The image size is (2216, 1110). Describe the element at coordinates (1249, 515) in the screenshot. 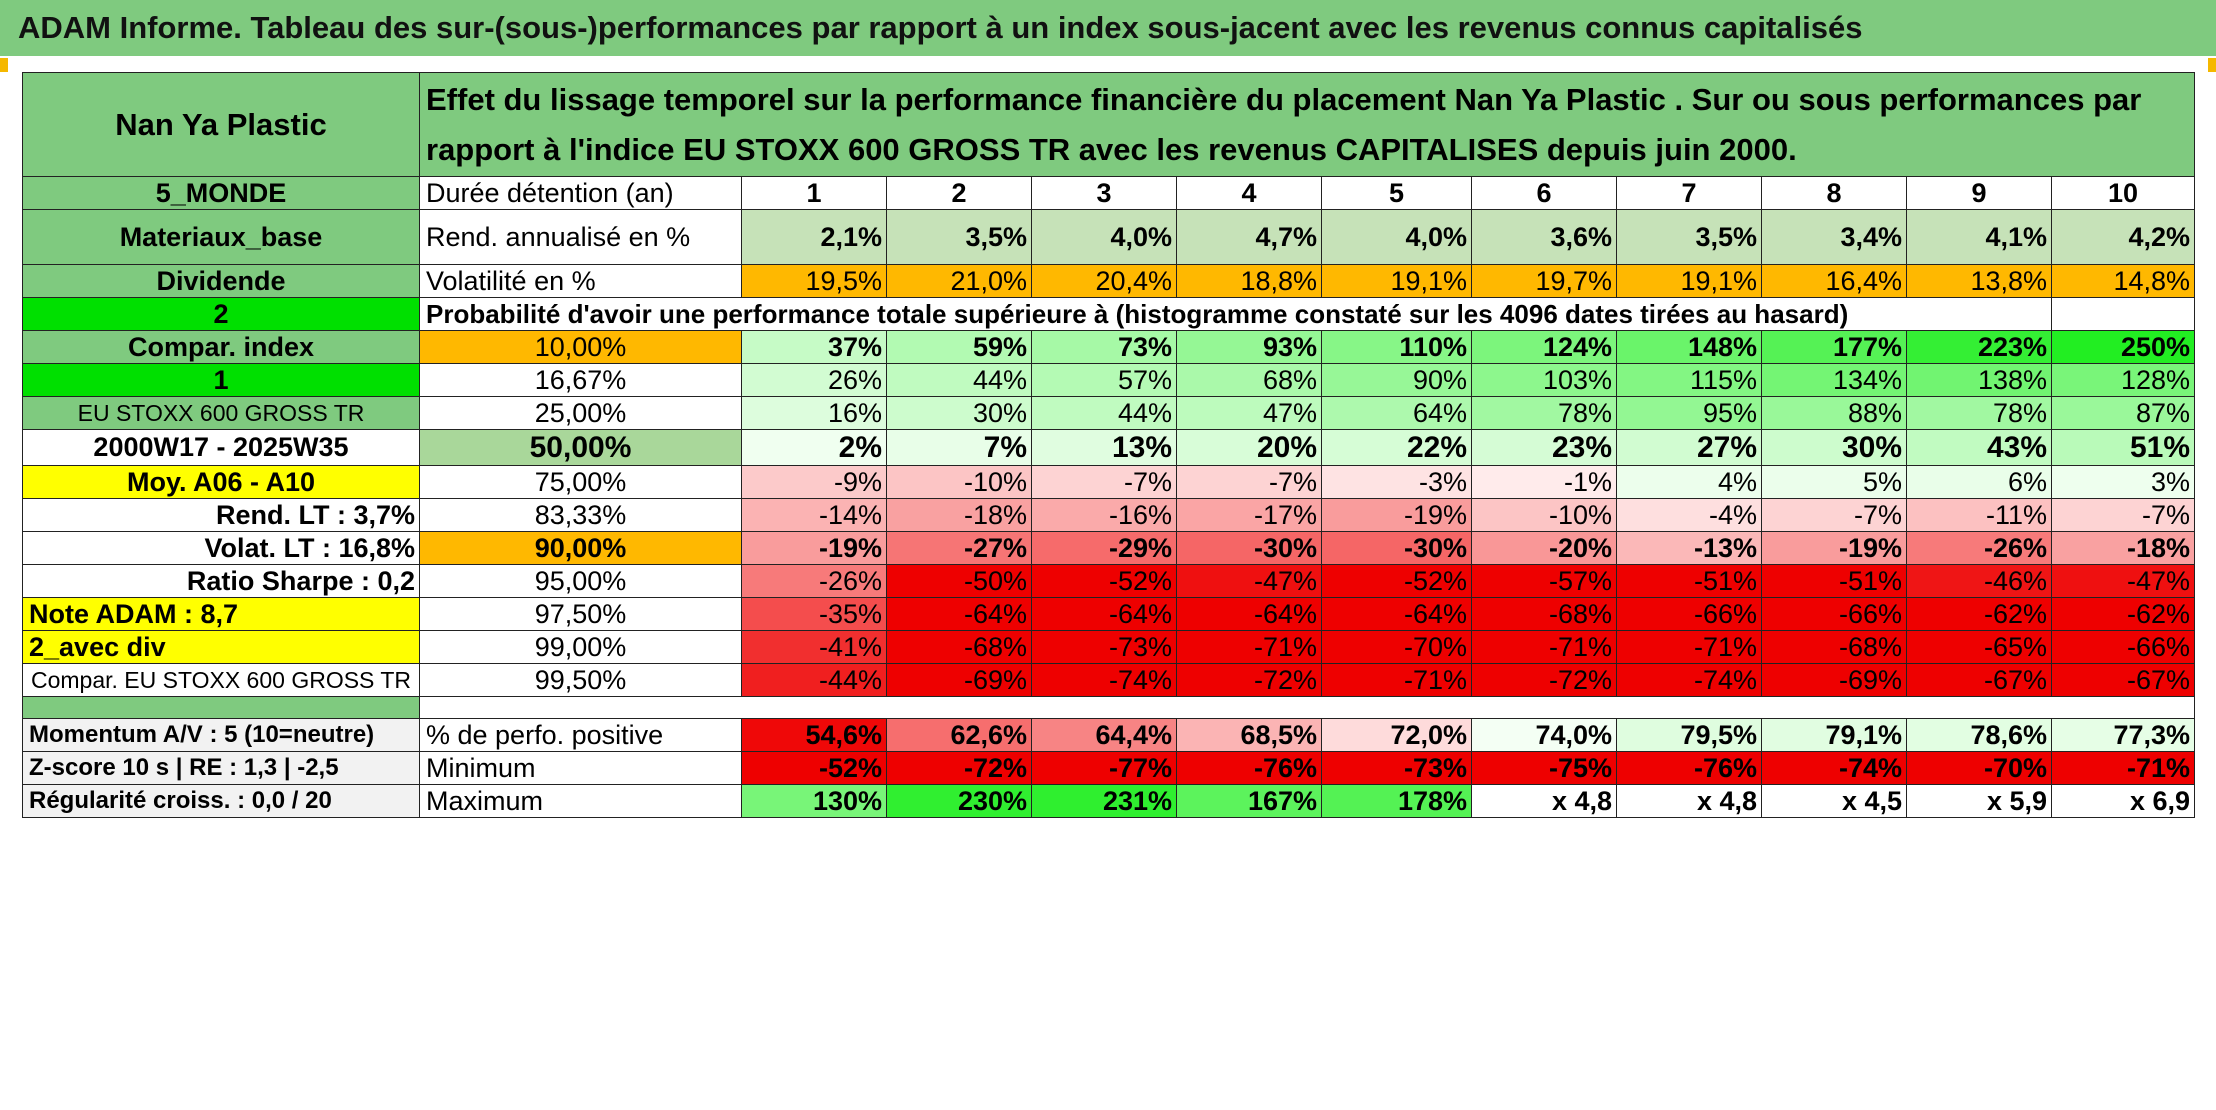

I see `performance-value: -17%` at that location.